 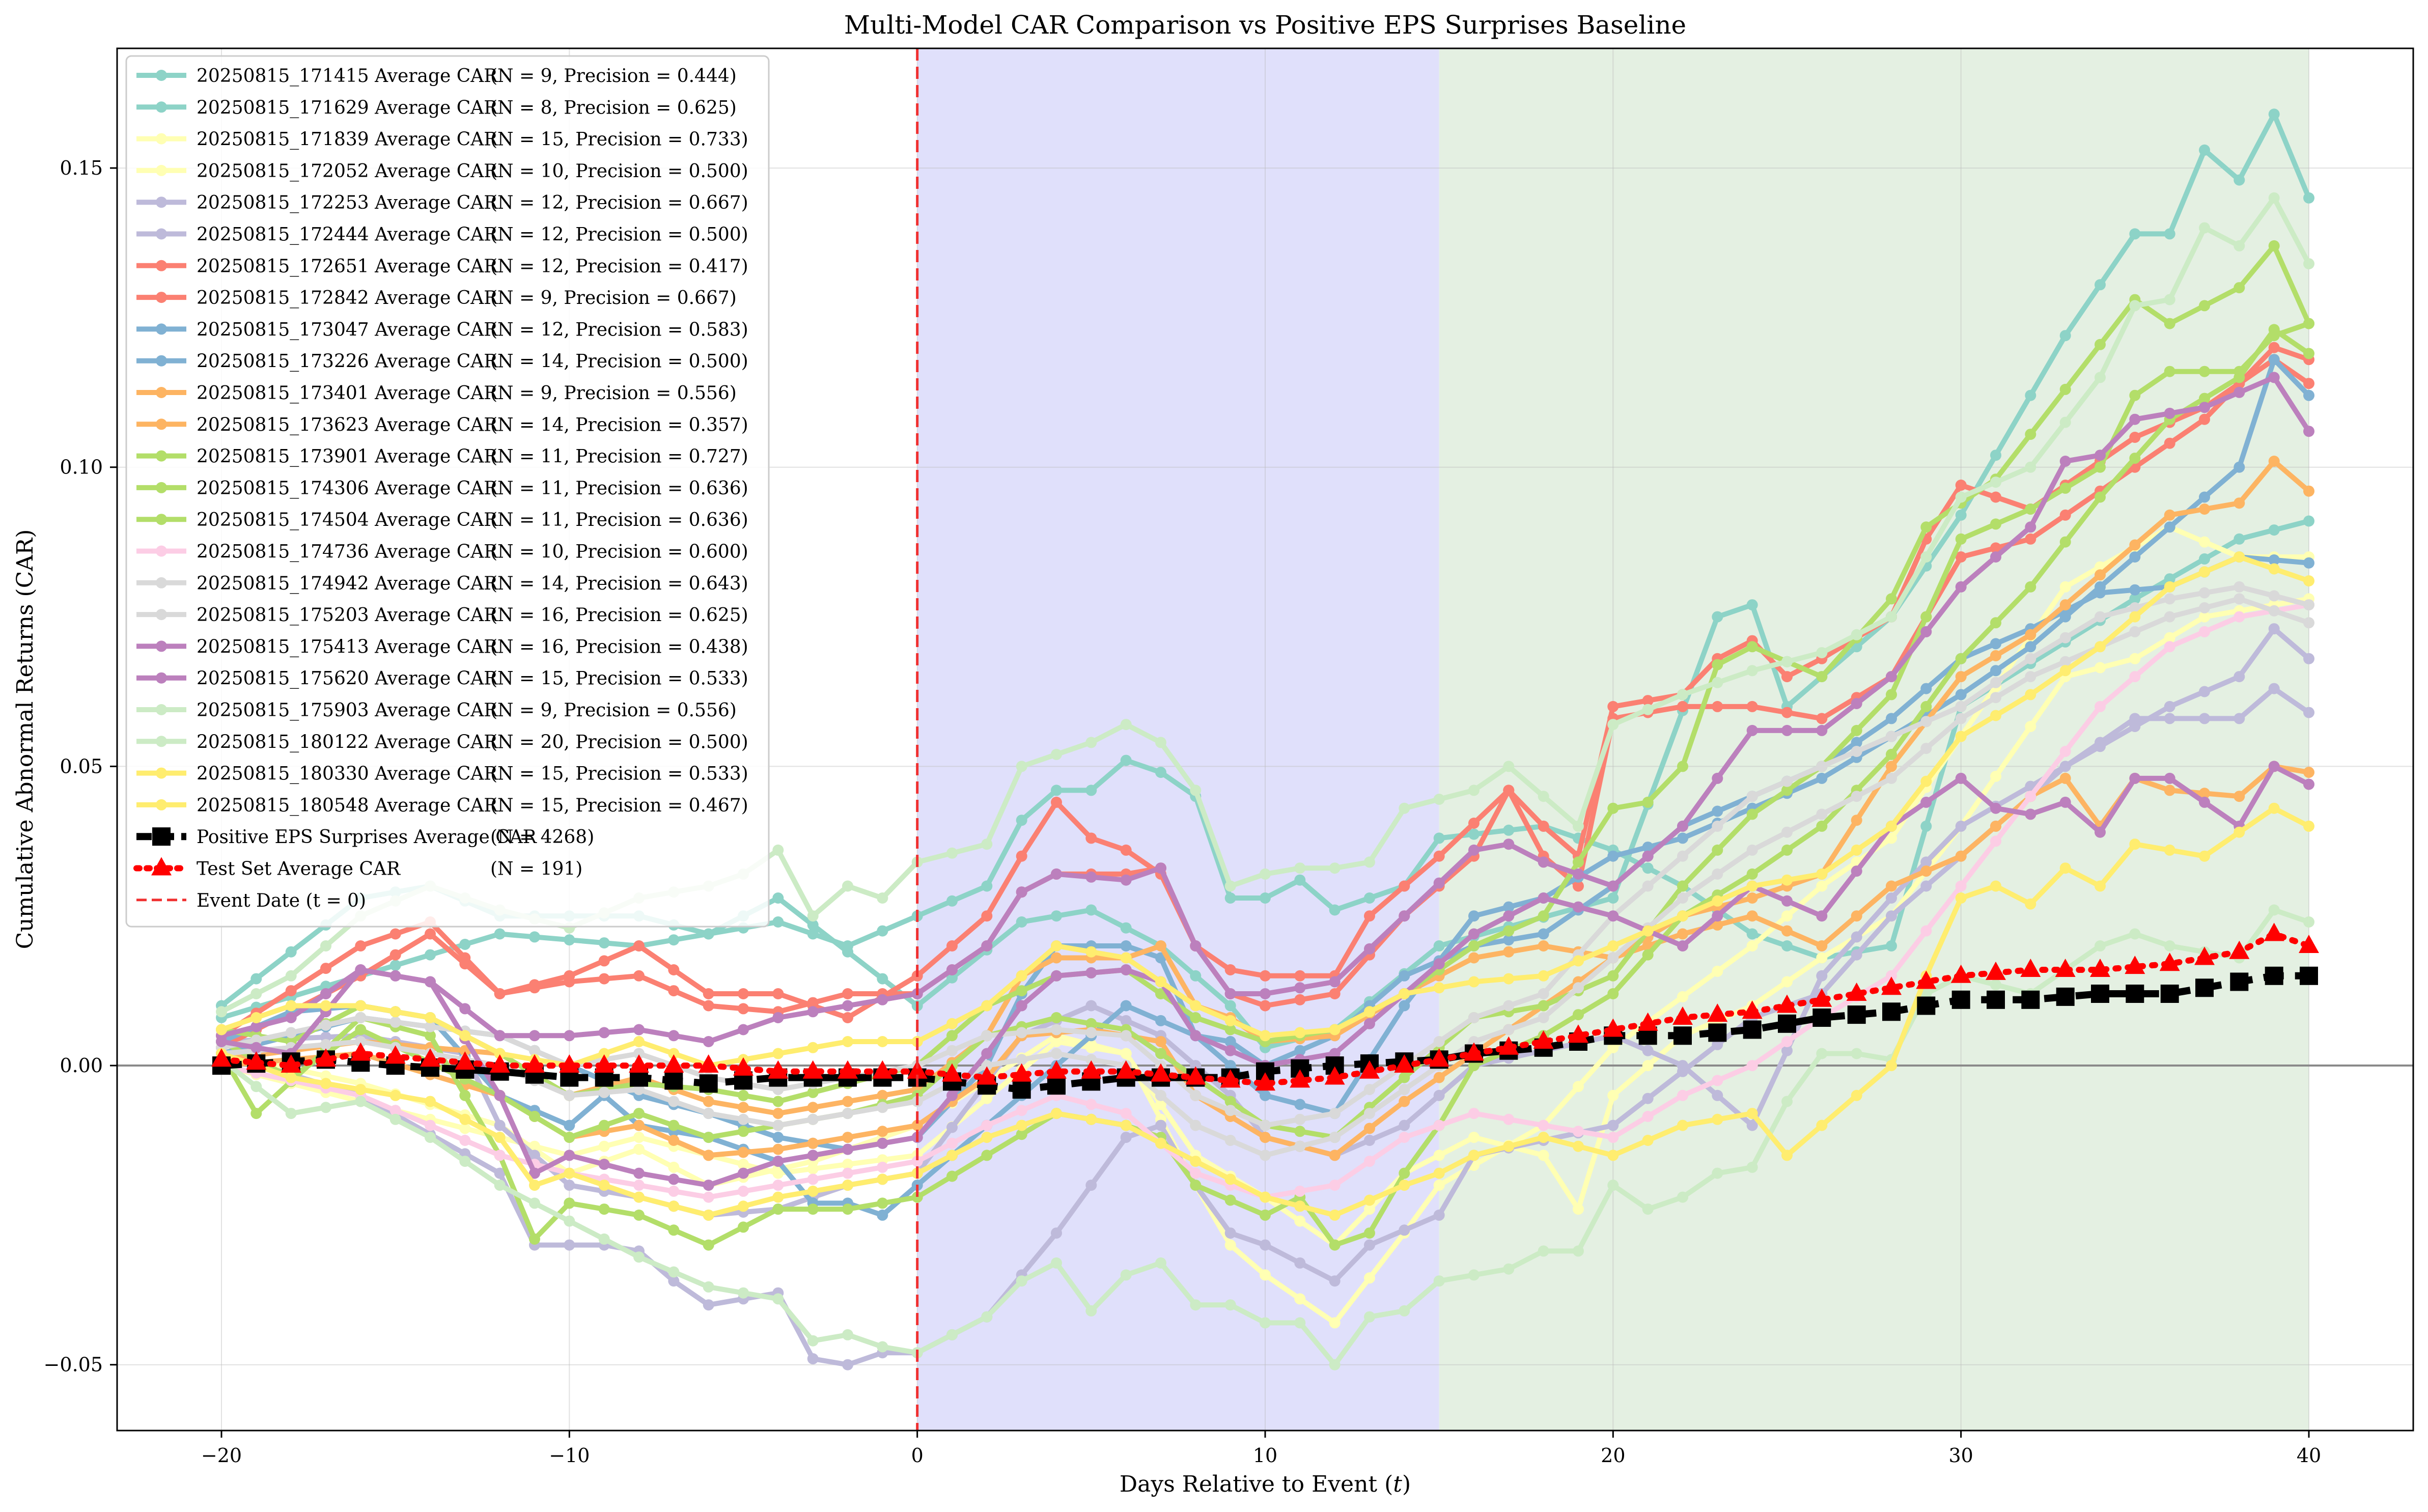 What do you see at coordinates (347, 235) in the screenshot?
I see `legend-label: 20250815_172444 Average CAR` at bounding box center [347, 235].